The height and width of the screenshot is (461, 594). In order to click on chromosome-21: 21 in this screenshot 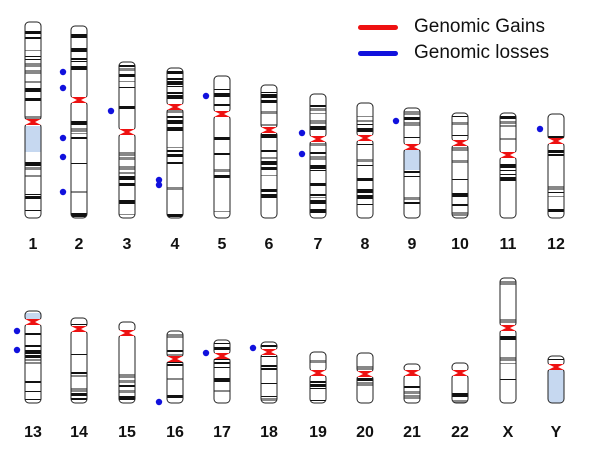, I will do `click(412, 402)`.